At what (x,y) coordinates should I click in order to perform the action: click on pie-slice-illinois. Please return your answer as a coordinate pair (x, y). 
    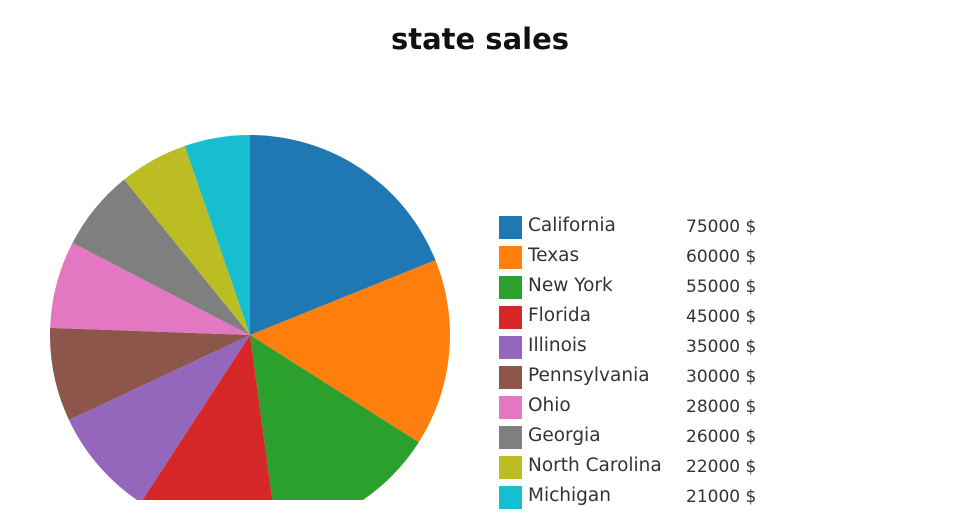
    Looking at the image, I should click on (159, 417).